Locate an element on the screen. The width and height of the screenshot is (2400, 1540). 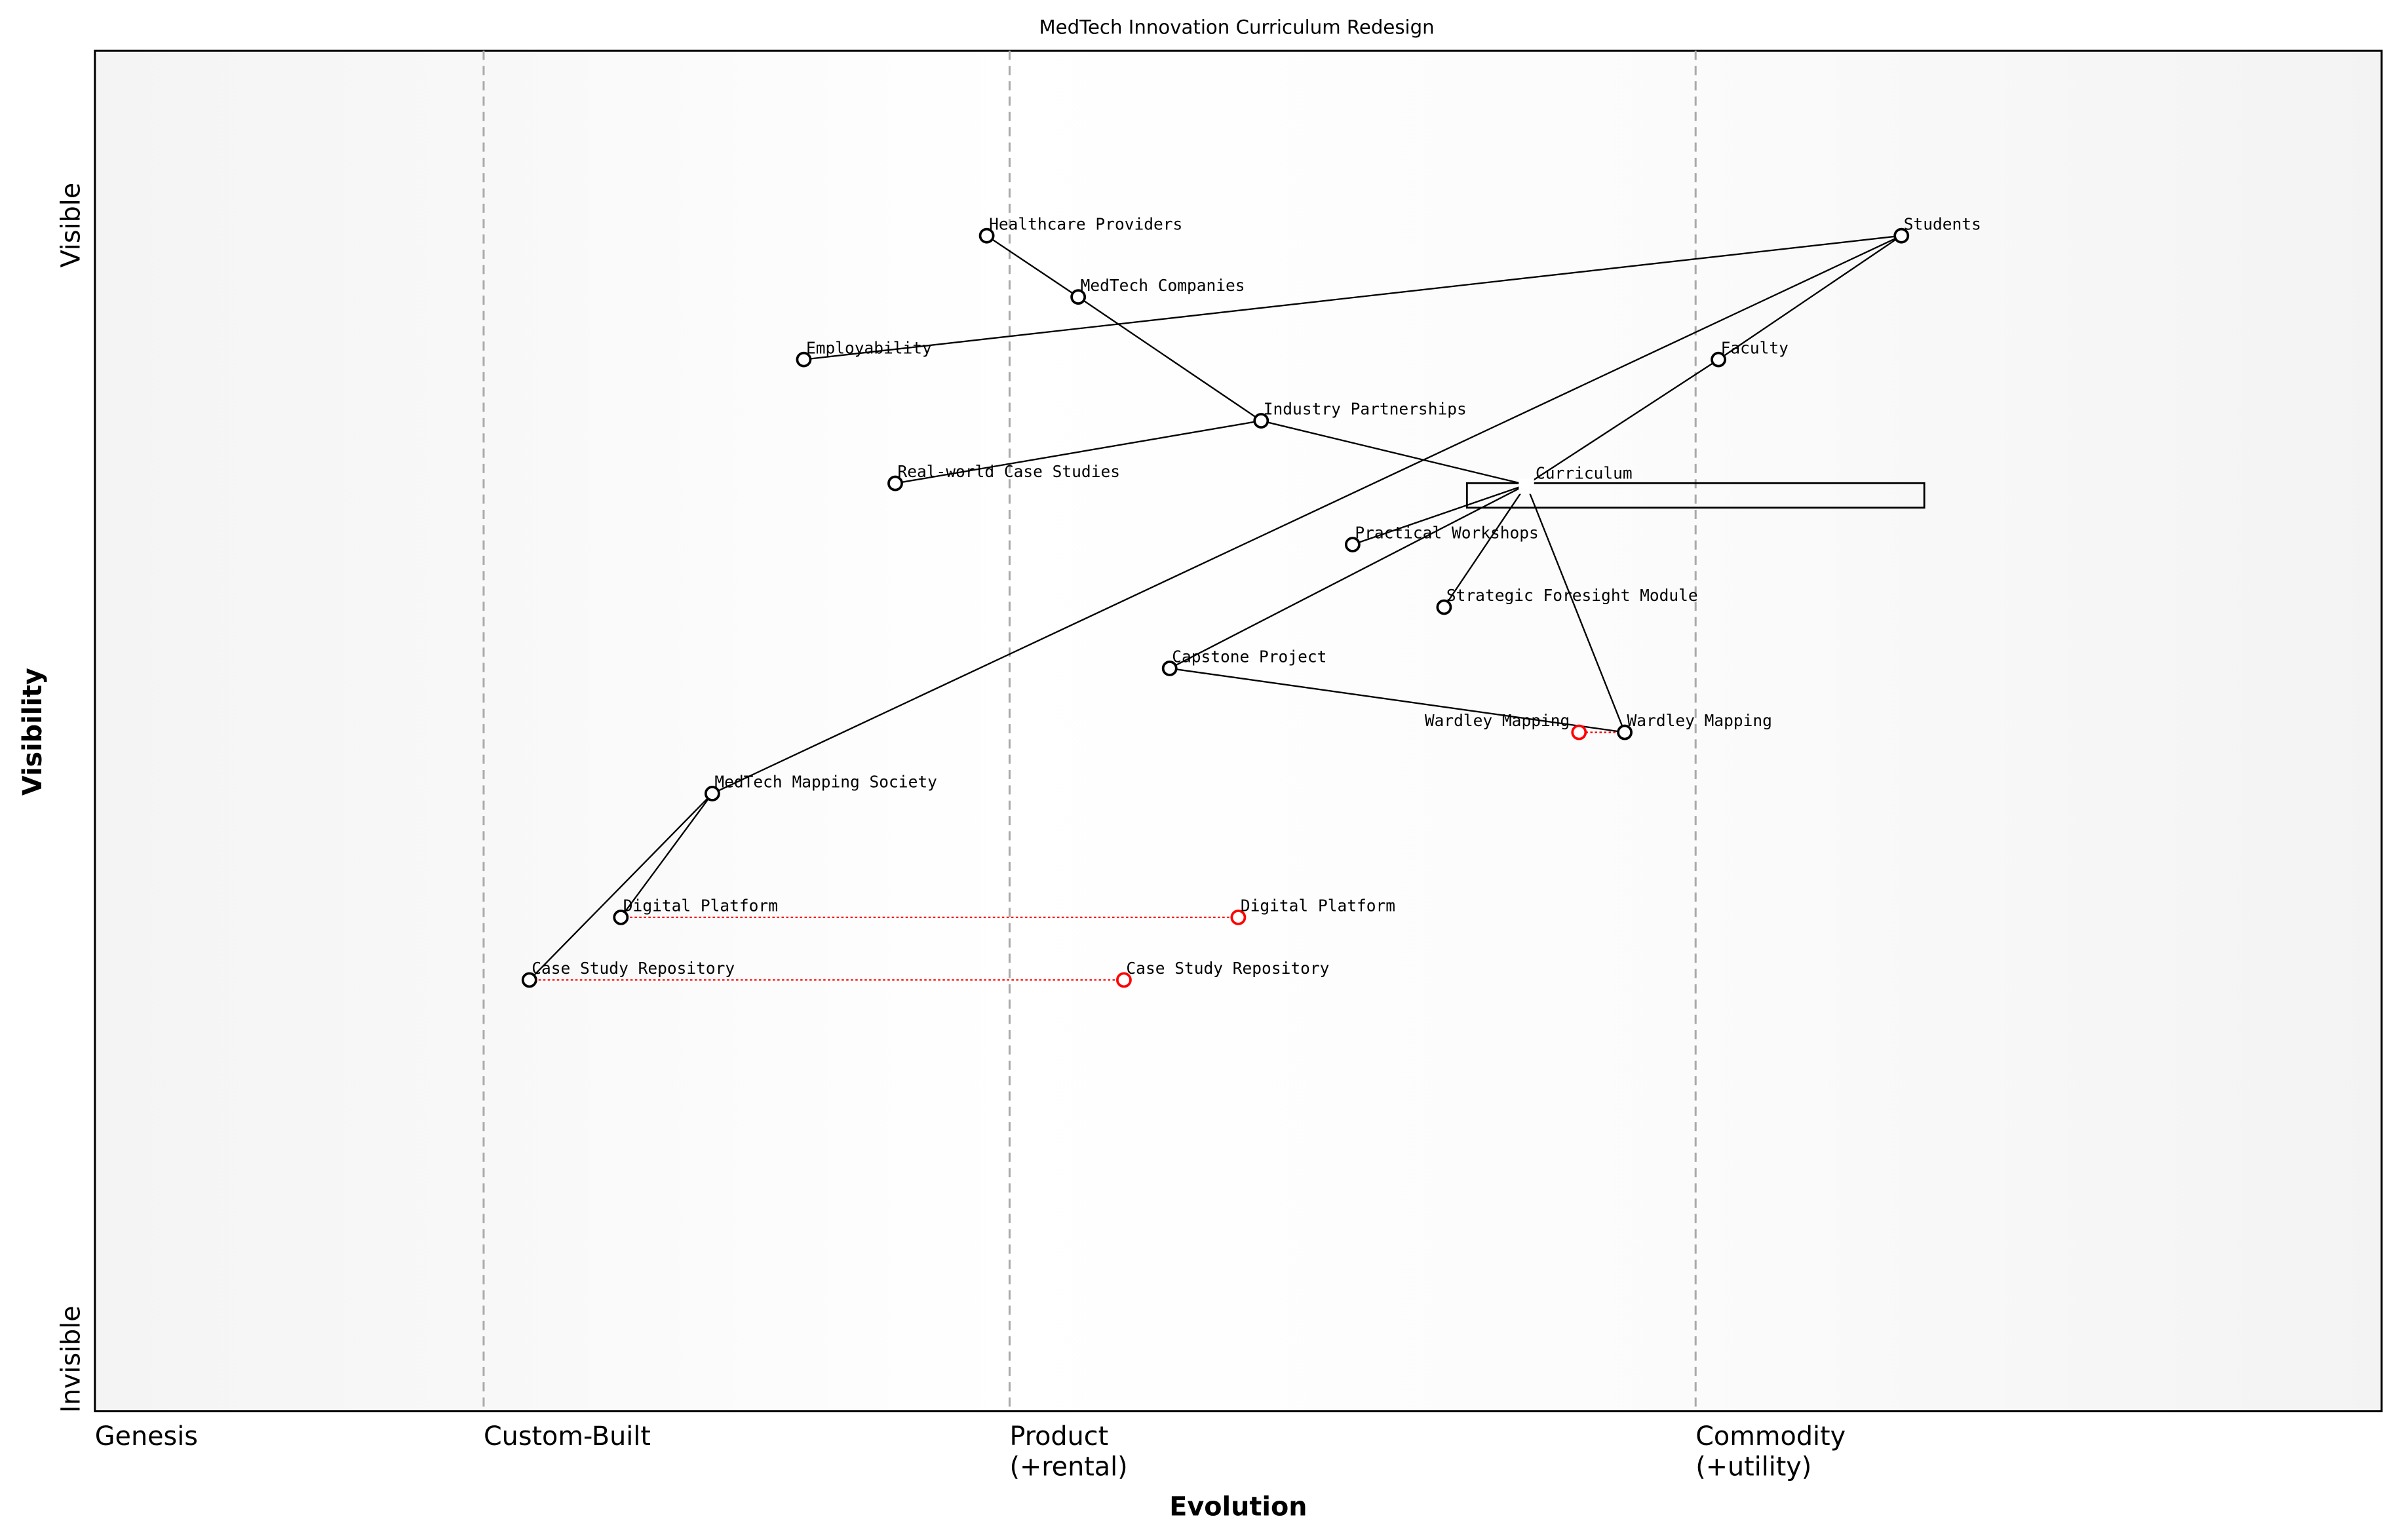
link-curriculum-to-capstone-project is located at coordinates (1348, 576).